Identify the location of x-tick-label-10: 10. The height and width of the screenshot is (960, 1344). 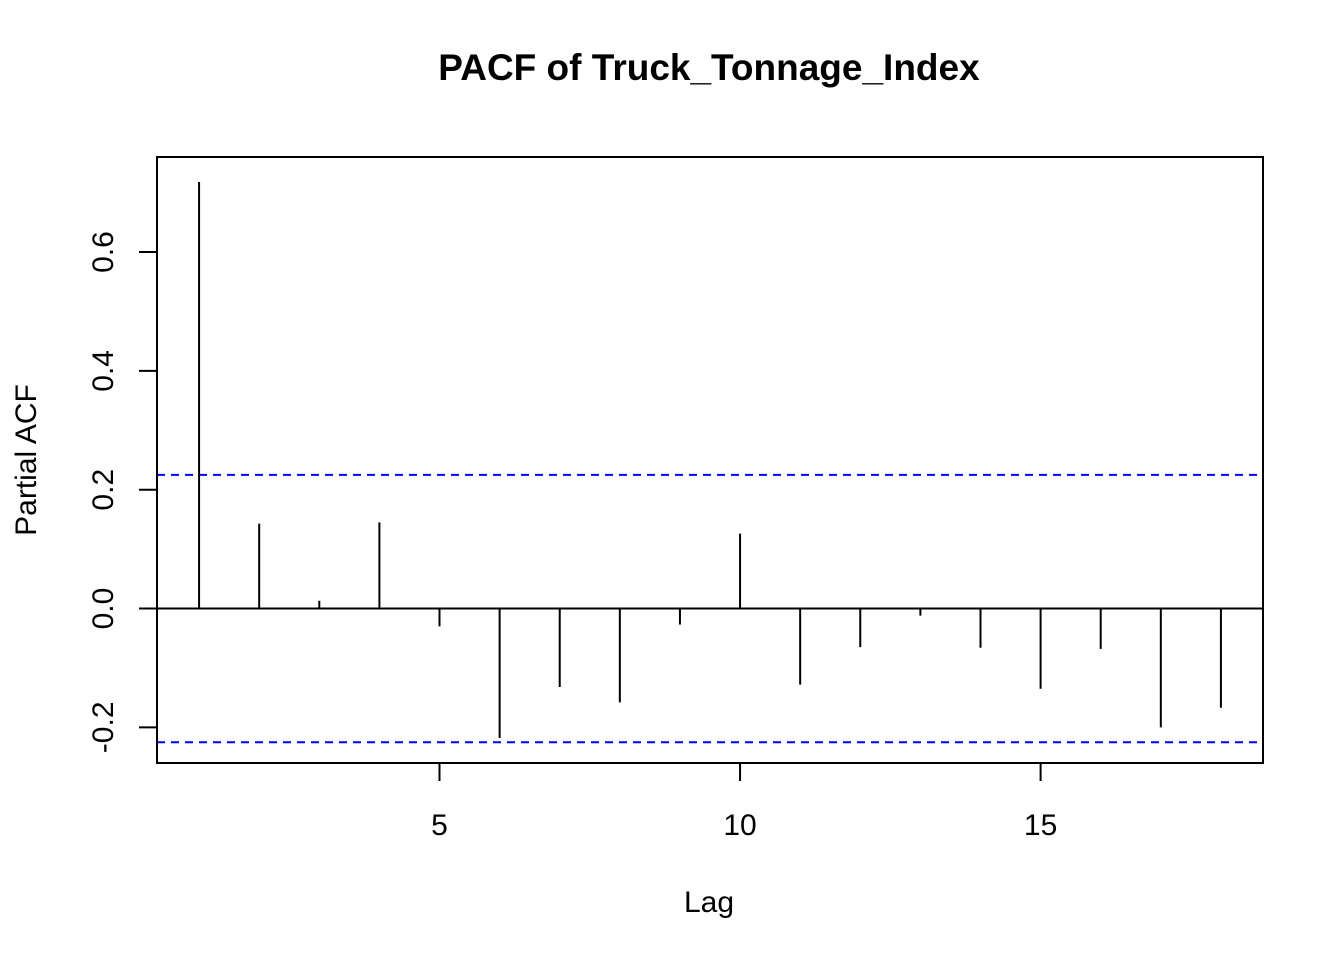
(739, 825).